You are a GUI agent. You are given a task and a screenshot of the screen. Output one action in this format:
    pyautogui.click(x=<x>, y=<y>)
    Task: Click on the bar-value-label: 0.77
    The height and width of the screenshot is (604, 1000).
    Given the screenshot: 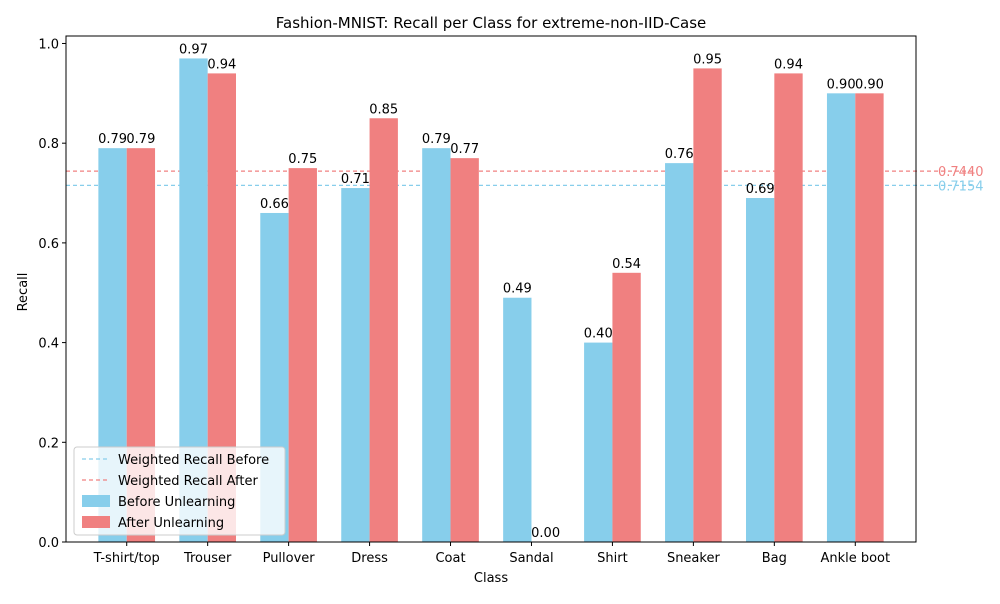 What is the action you would take?
    pyautogui.click(x=464, y=149)
    